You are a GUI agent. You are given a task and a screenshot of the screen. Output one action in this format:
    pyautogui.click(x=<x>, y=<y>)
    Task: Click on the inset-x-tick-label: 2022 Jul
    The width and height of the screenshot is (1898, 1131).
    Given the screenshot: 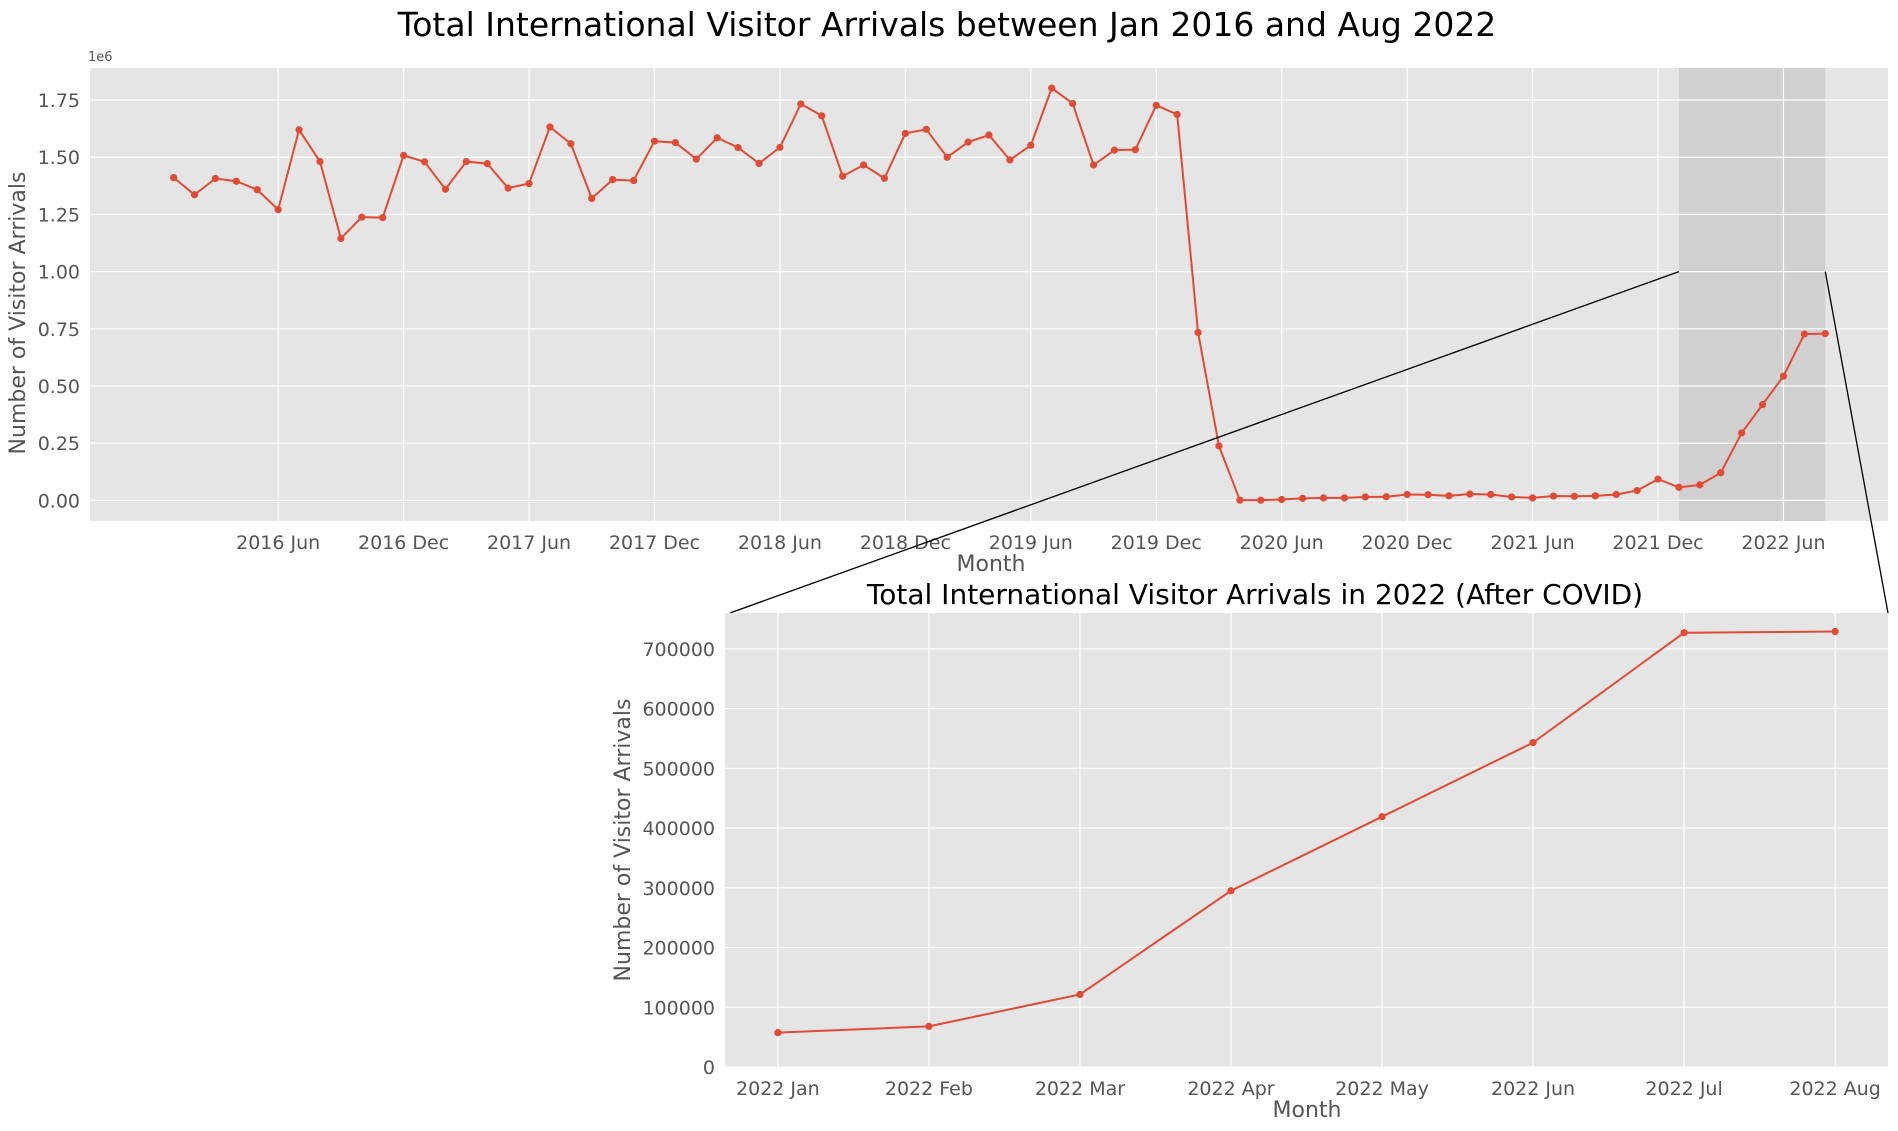 What is the action you would take?
    pyautogui.click(x=1683, y=1089)
    